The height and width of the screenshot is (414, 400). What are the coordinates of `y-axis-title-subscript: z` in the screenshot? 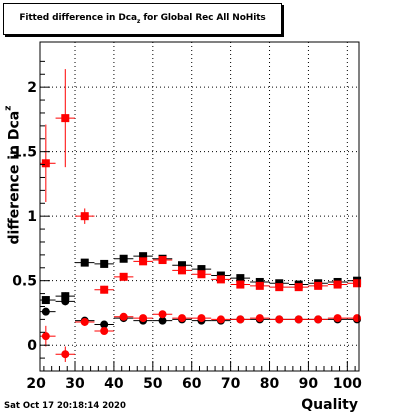 It's located at (8, 108).